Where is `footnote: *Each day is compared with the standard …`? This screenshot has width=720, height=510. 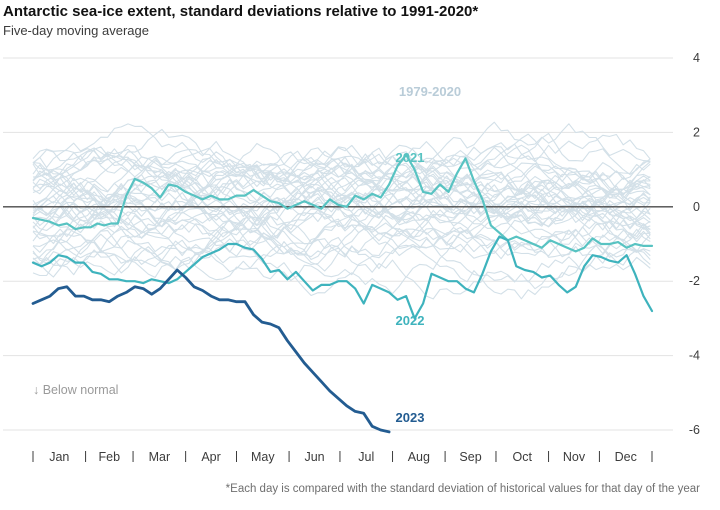
footnote: *Each day is compared with the standard … is located at coordinates (463, 489).